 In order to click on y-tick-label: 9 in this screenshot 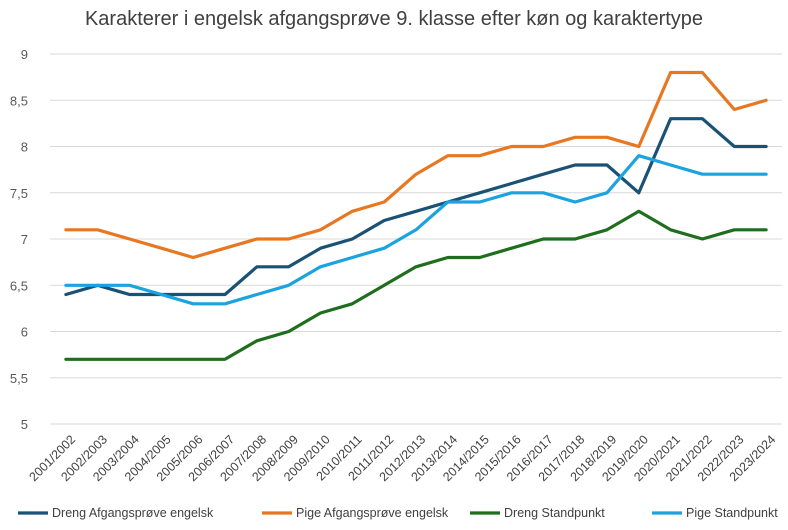, I will do `click(24, 54)`.